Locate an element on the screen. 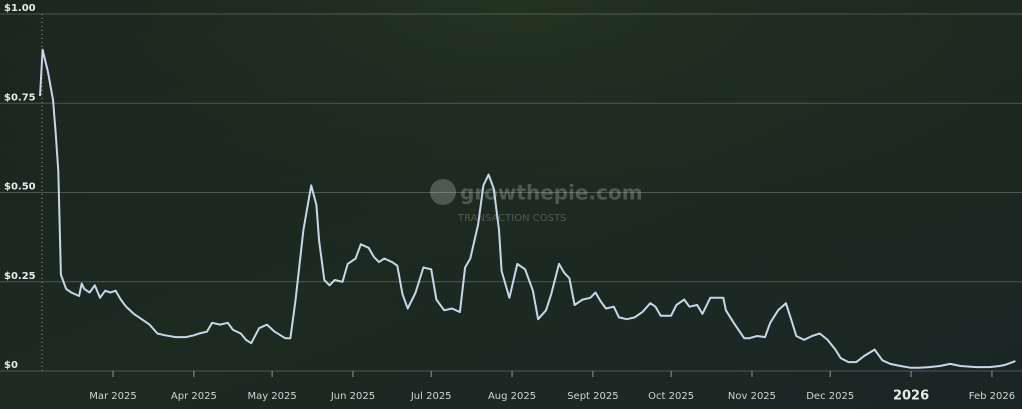  x-tick-label: May 2025 is located at coordinates (271, 396).